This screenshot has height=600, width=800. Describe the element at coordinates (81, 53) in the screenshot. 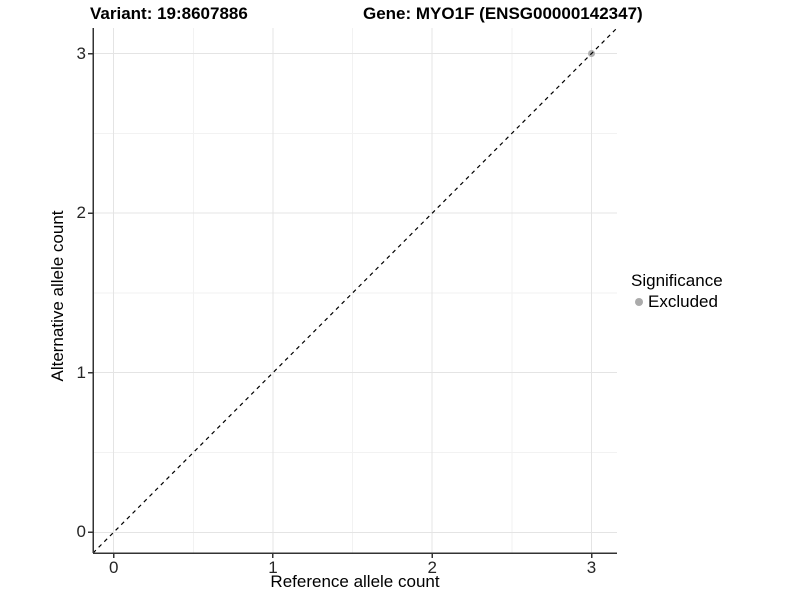

I see `y-tick-label: 3` at that location.